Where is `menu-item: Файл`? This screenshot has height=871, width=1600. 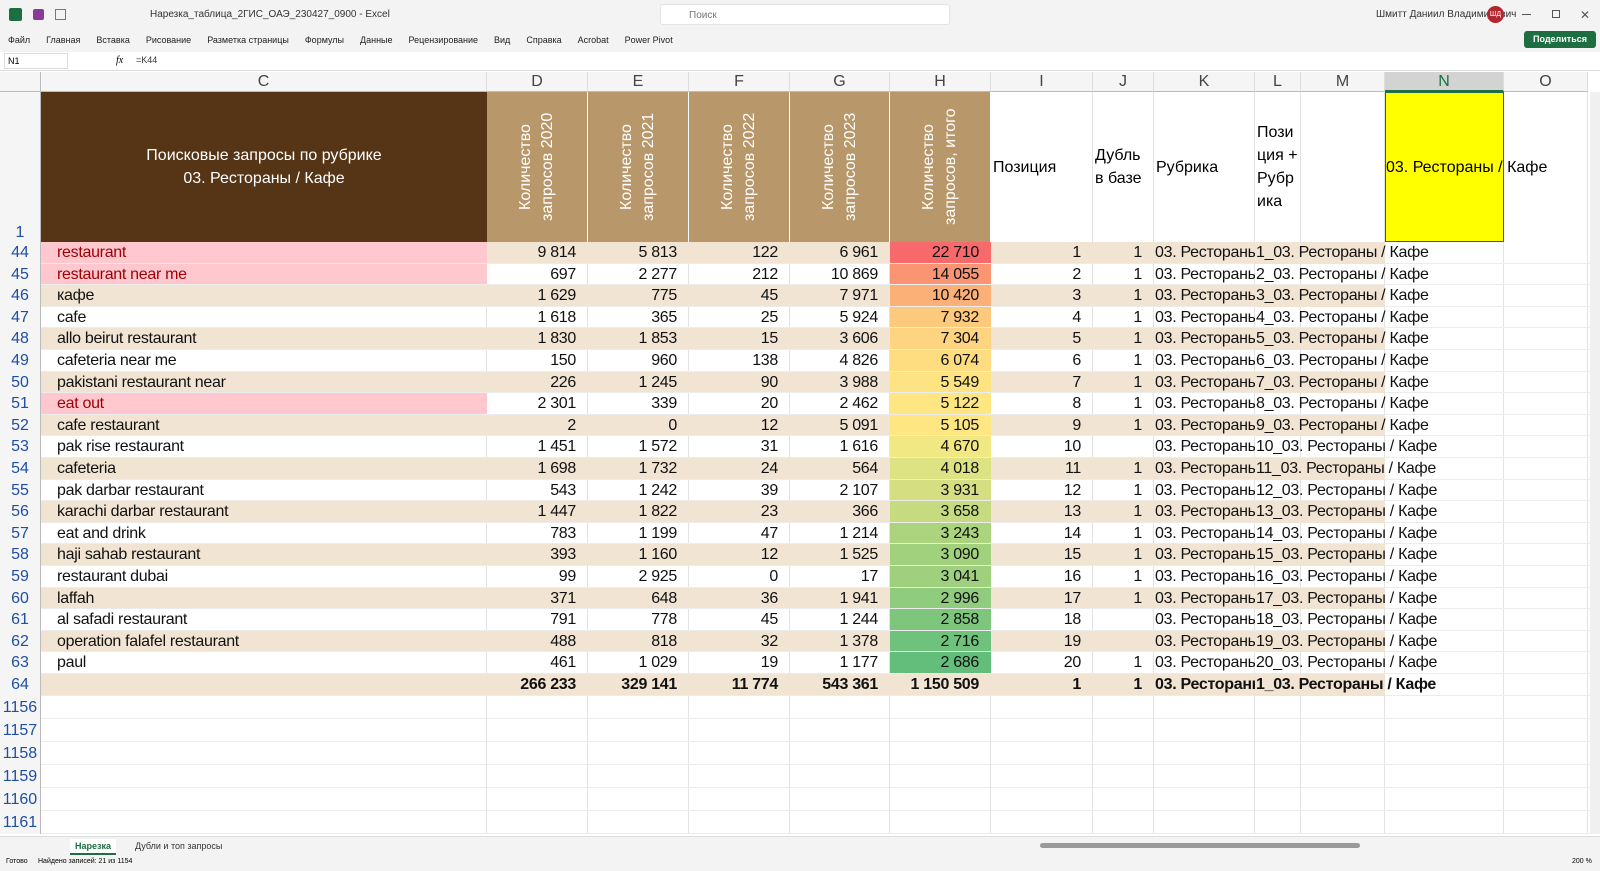
menu-item: Файл is located at coordinates (19, 40).